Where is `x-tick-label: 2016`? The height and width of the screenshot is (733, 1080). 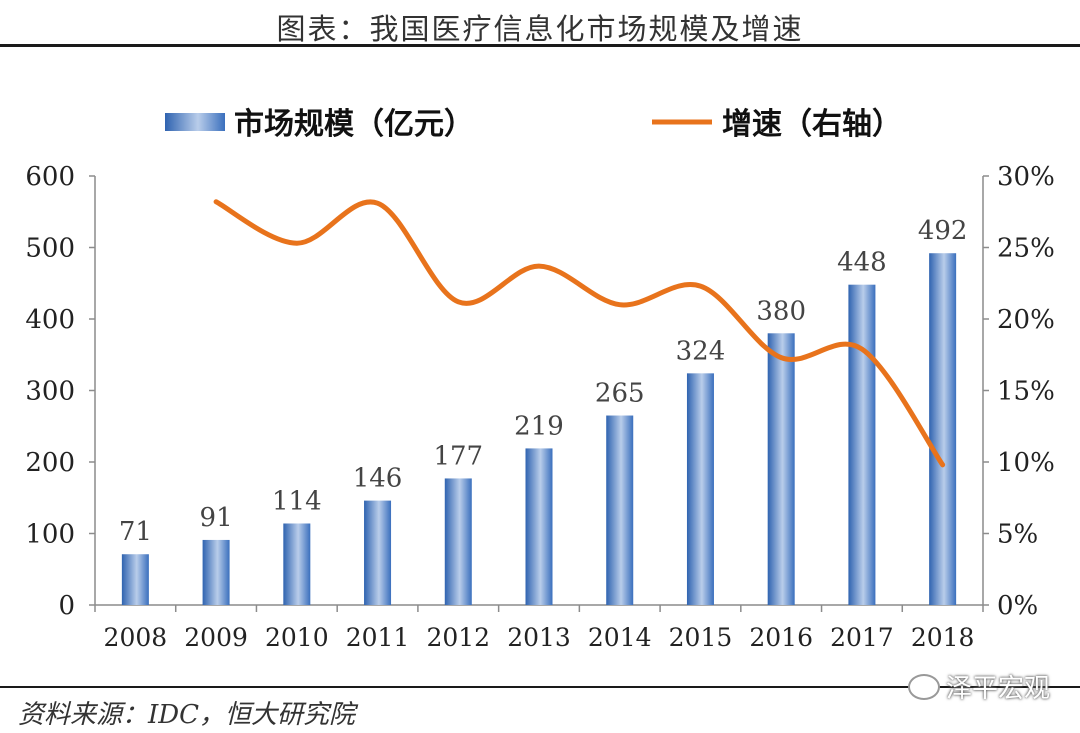 x-tick-label: 2016 is located at coordinates (781, 637).